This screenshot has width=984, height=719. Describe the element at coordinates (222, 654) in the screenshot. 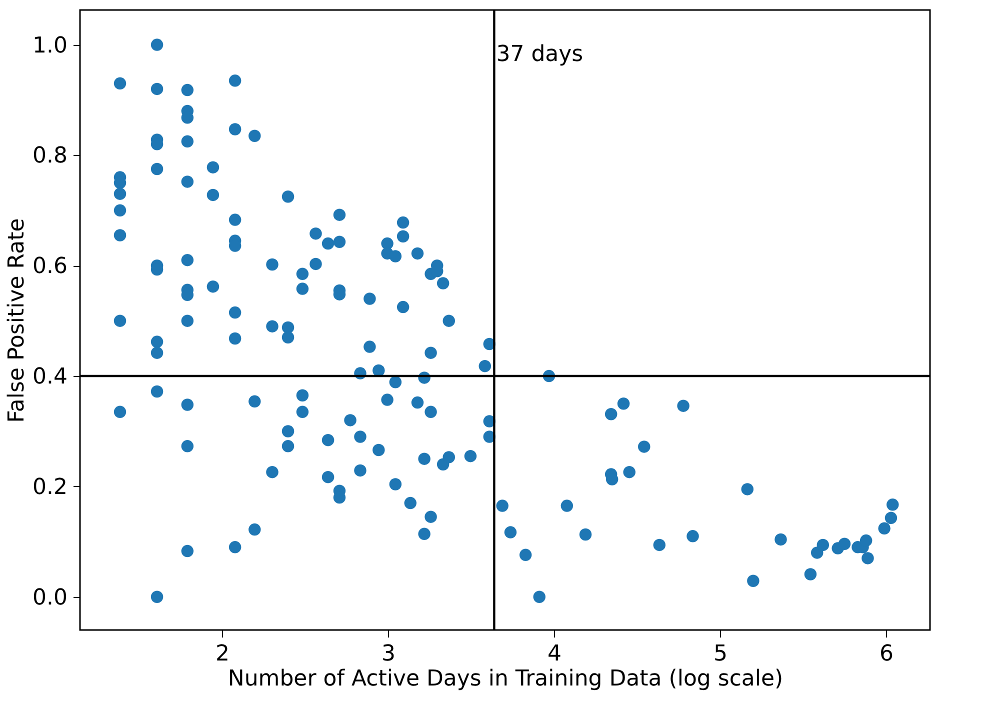

I see `x-tick-label: 2` at that location.